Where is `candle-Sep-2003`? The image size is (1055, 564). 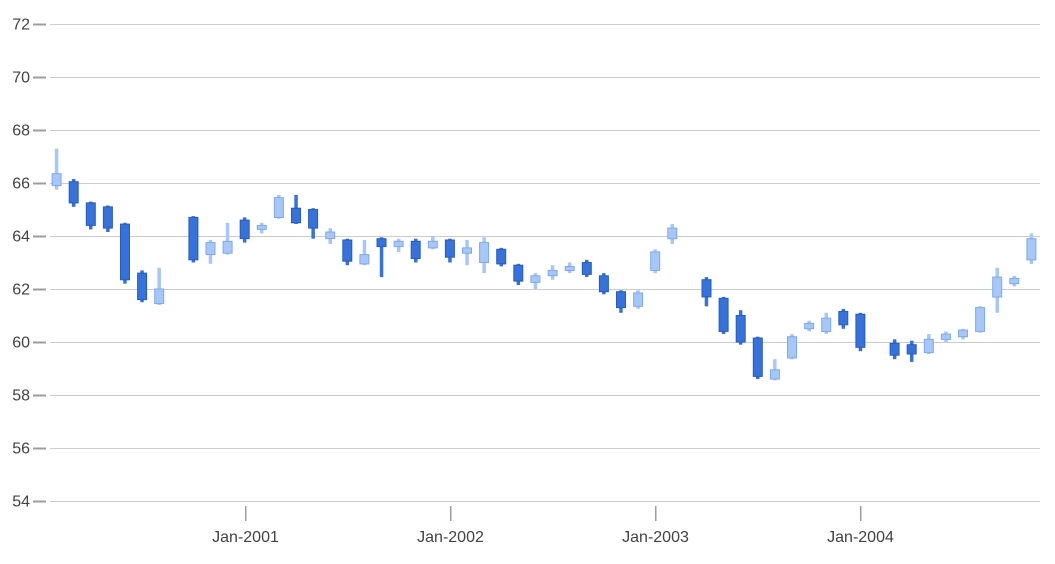 candle-Sep-2003 is located at coordinates (792, 347).